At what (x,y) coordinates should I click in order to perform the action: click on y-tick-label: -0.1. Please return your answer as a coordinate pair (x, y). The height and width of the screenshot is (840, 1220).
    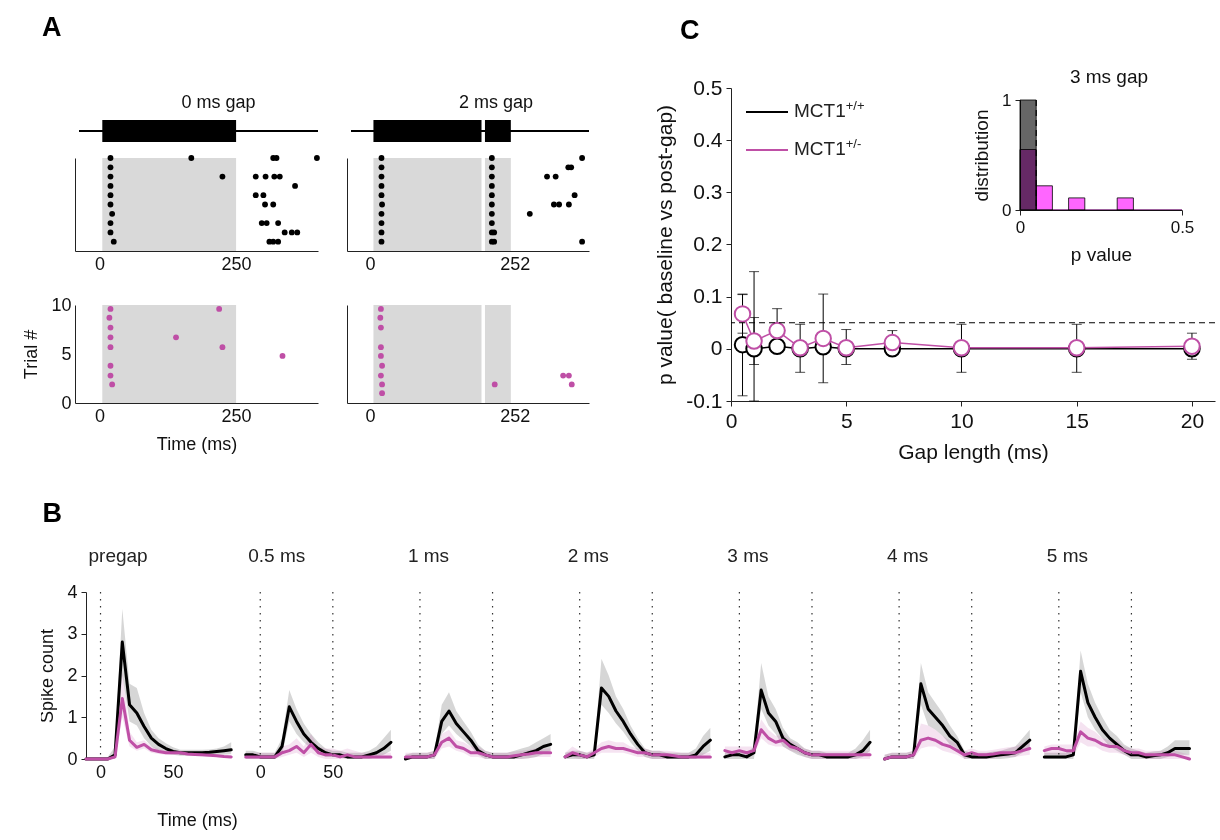
    Looking at the image, I should click on (704, 400).